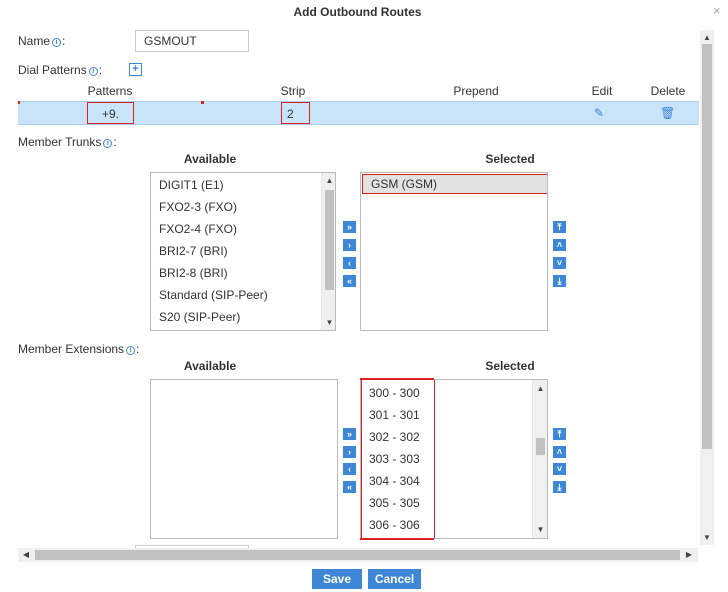 The width and height of the screenshot is (728, 592). What do you see at coordinates (397, 379) in the screenshot?
I see `extensions-selected-highlight-top` at bounding box center [397, 379].